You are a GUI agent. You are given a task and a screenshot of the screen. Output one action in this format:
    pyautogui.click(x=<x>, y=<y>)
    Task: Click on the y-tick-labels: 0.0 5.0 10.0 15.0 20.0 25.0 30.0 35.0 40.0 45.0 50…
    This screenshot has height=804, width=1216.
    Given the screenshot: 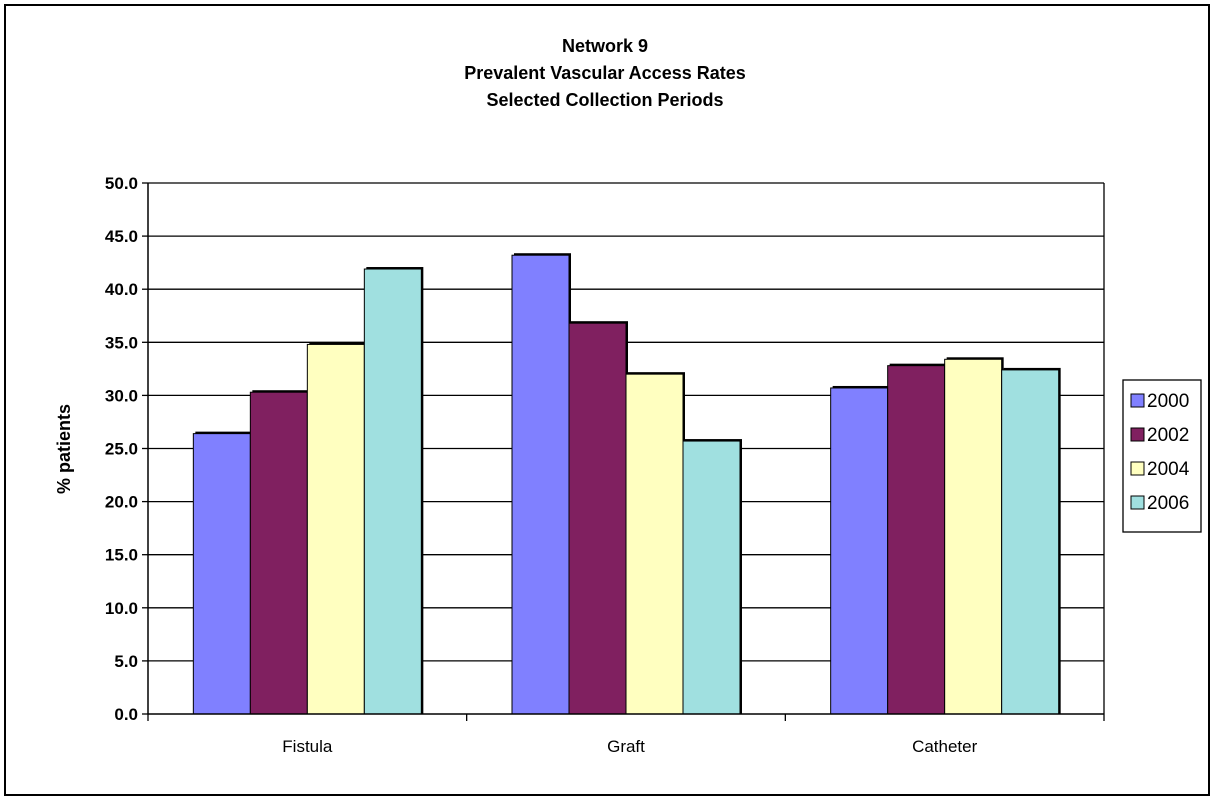 What is the action you would take?
    pyautogui.click(x=121, y=449)
    